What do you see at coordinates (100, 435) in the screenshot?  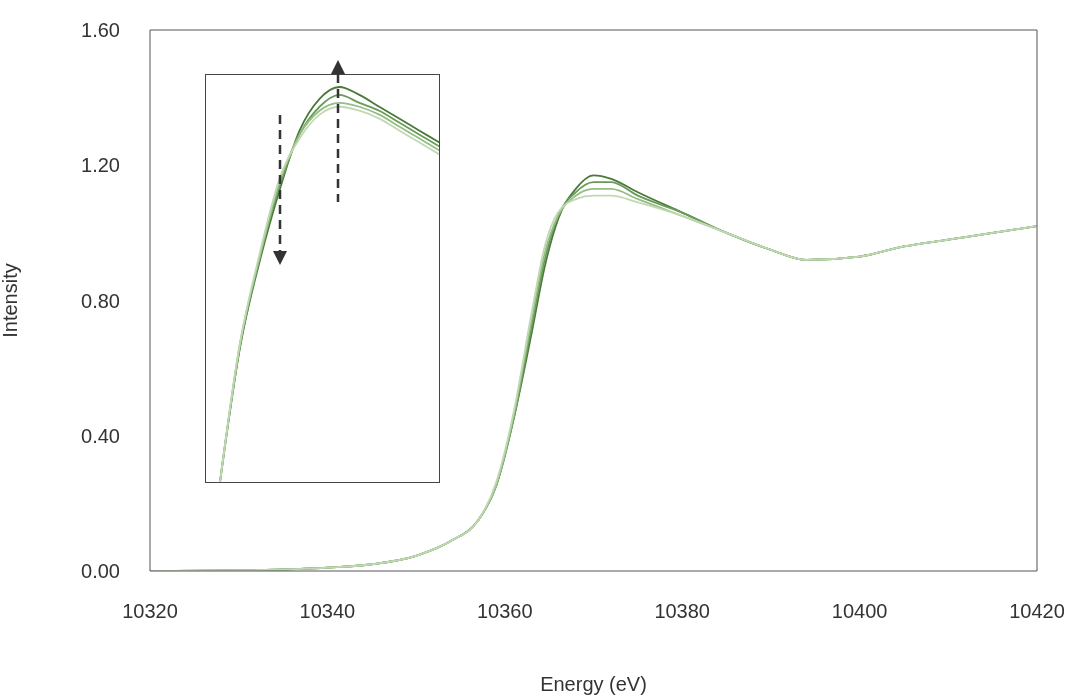 I see `y-tick-label: 0.40` at bounding box center [100, 435].